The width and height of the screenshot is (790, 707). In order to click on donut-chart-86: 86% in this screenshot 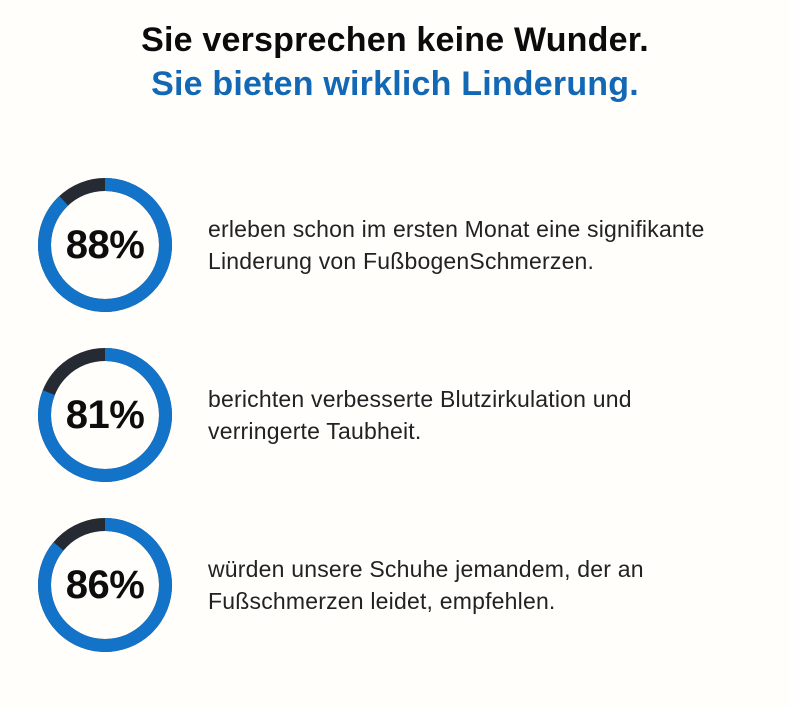, I will do `click(105, 585)`.